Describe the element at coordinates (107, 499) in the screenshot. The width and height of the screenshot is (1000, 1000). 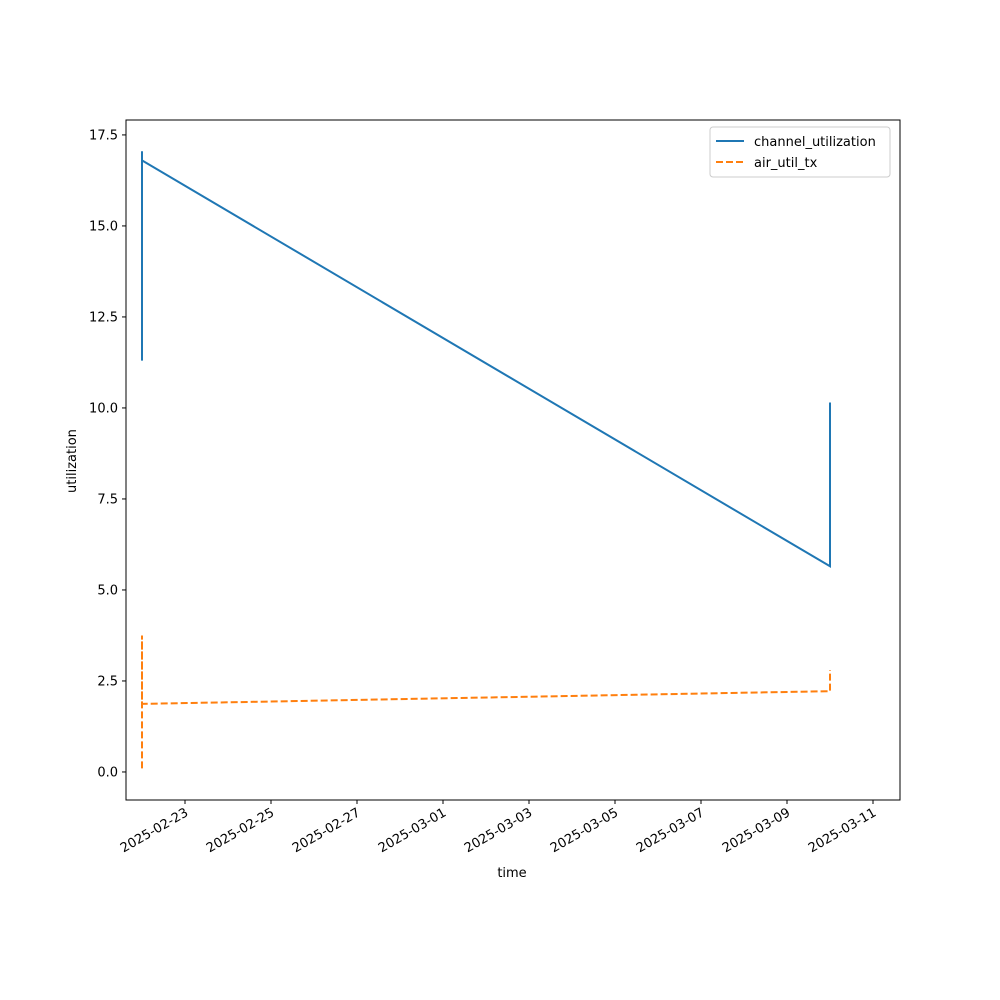
I see `y-tick-label: 7.5` at that location.